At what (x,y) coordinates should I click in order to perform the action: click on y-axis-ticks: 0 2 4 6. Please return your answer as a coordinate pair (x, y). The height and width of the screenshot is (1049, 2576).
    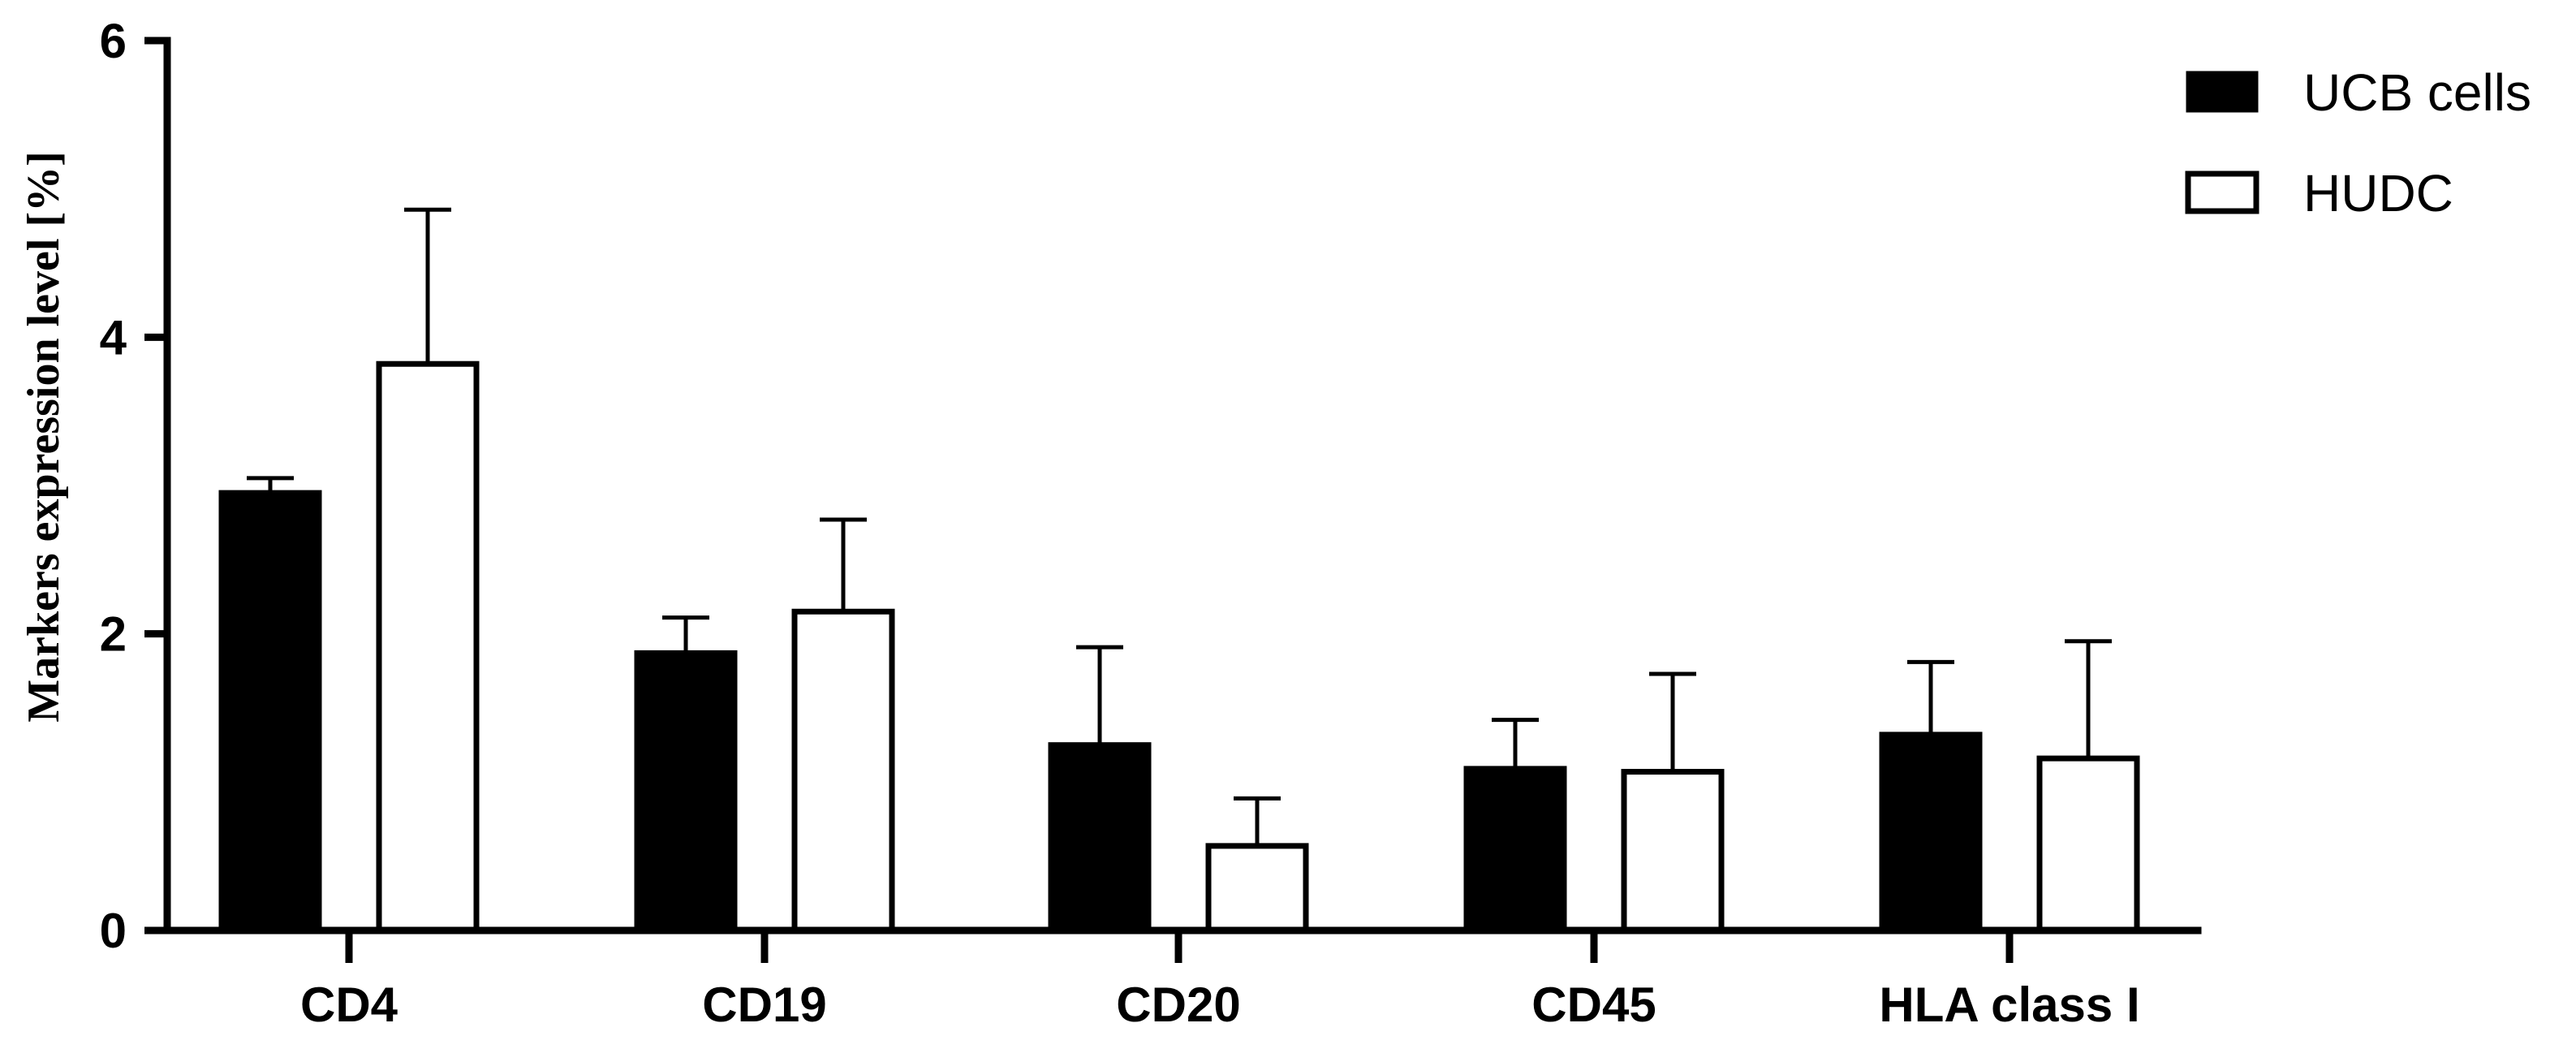
    Looking at the image, I should click on (134, 486).